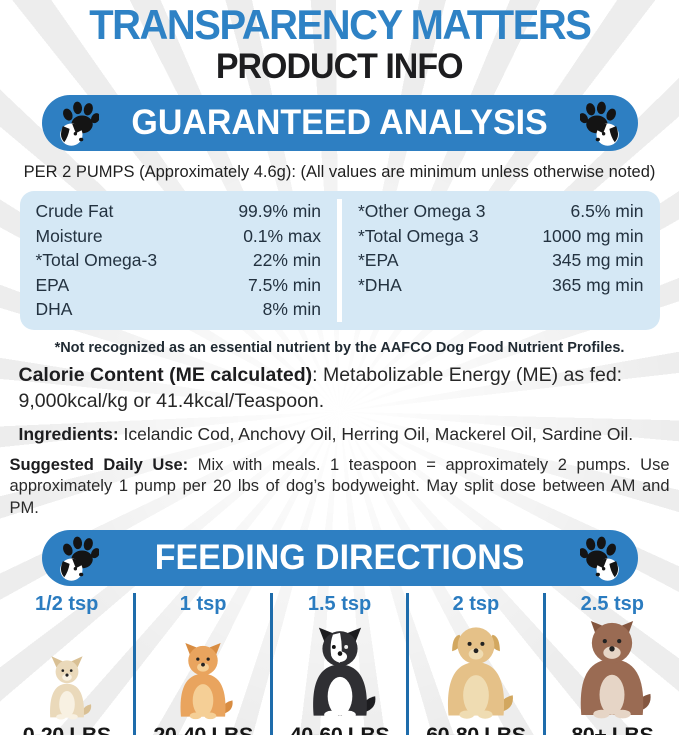 The image size is (679, 735). I want to click on weight-range: 60-80 LBS, so click(476, 729).